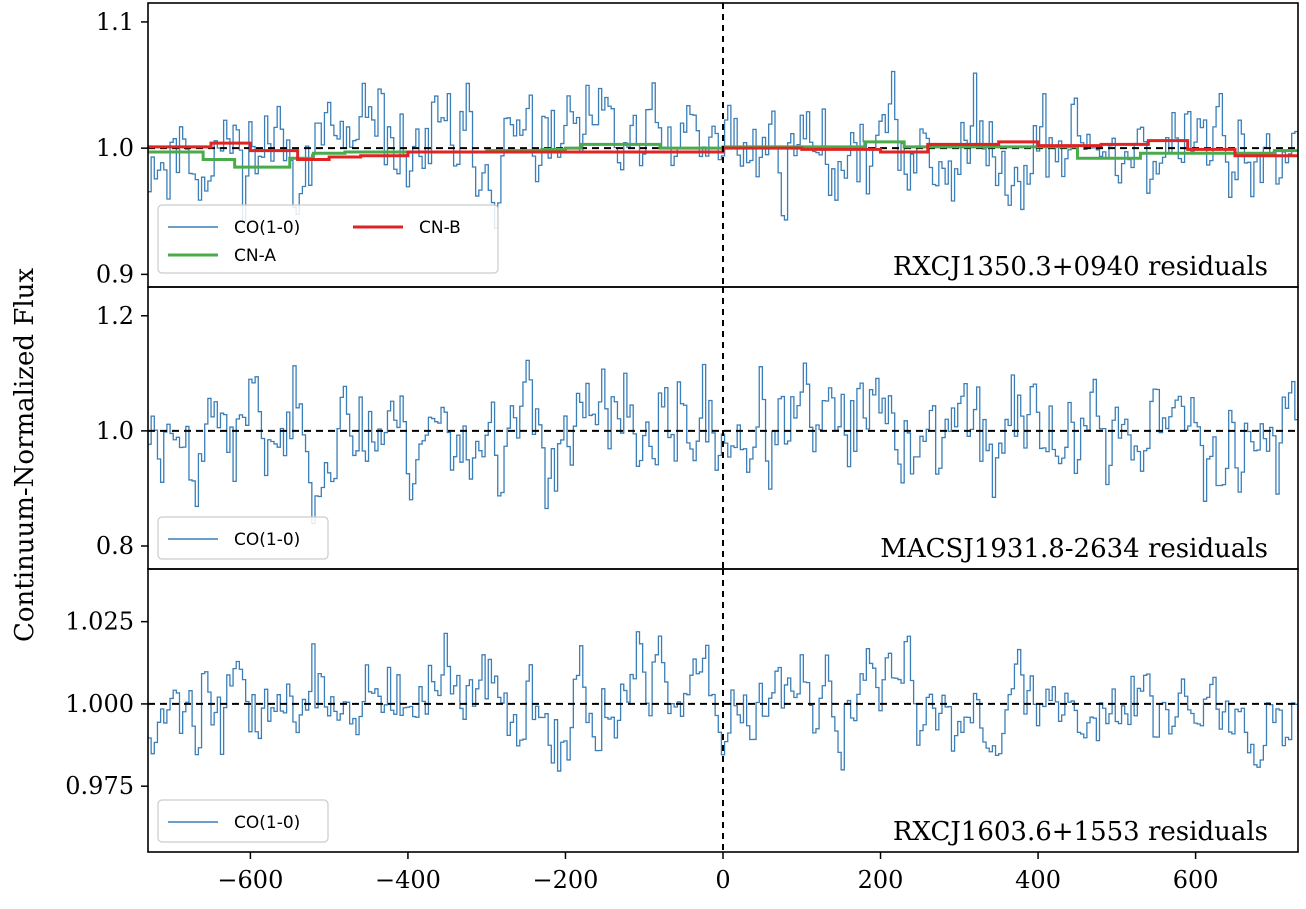  I want to click on y-tick-label: 0.975, so click(99, 786).